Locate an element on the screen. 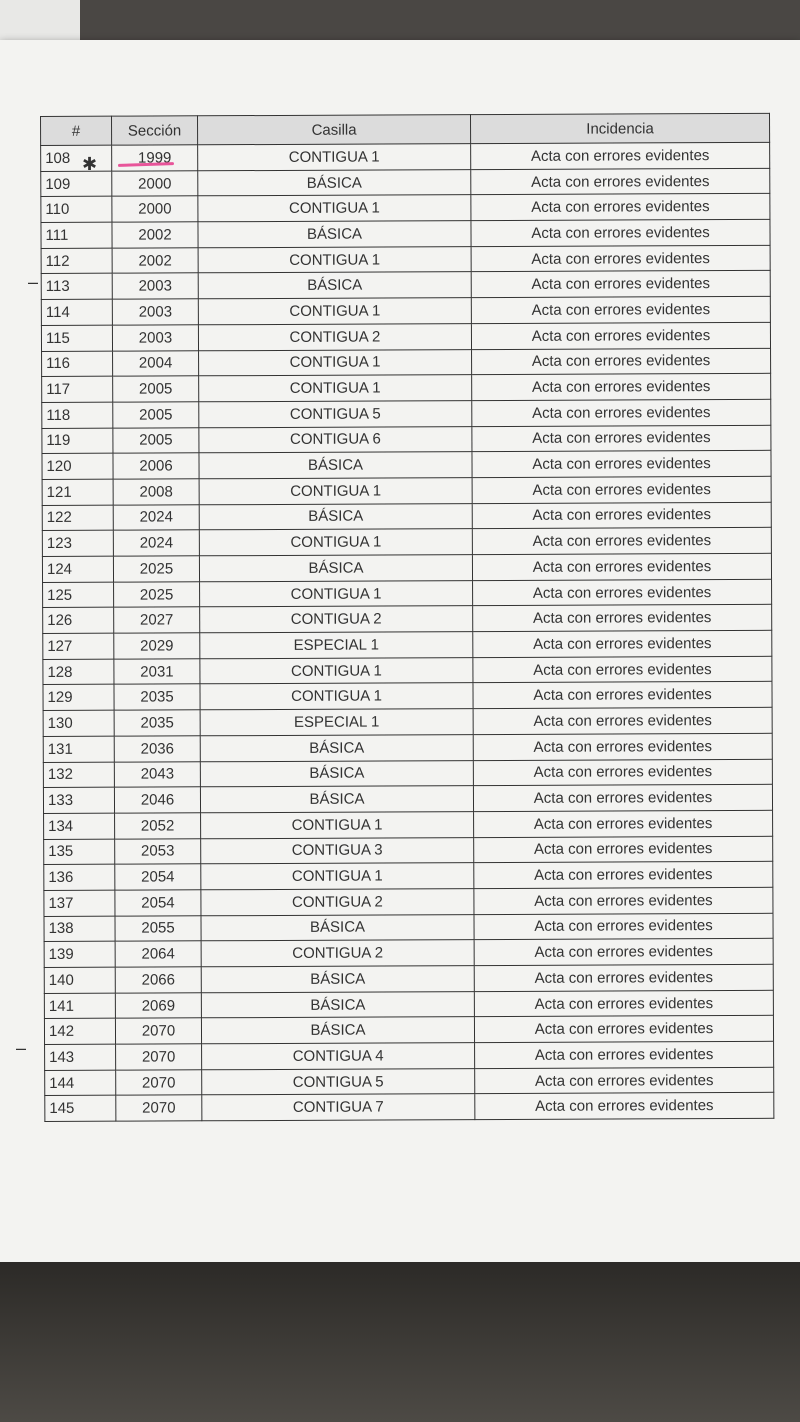 This screenshot has width=800, height=1422. cell-number: 132 is located at coordinates (79, 774).